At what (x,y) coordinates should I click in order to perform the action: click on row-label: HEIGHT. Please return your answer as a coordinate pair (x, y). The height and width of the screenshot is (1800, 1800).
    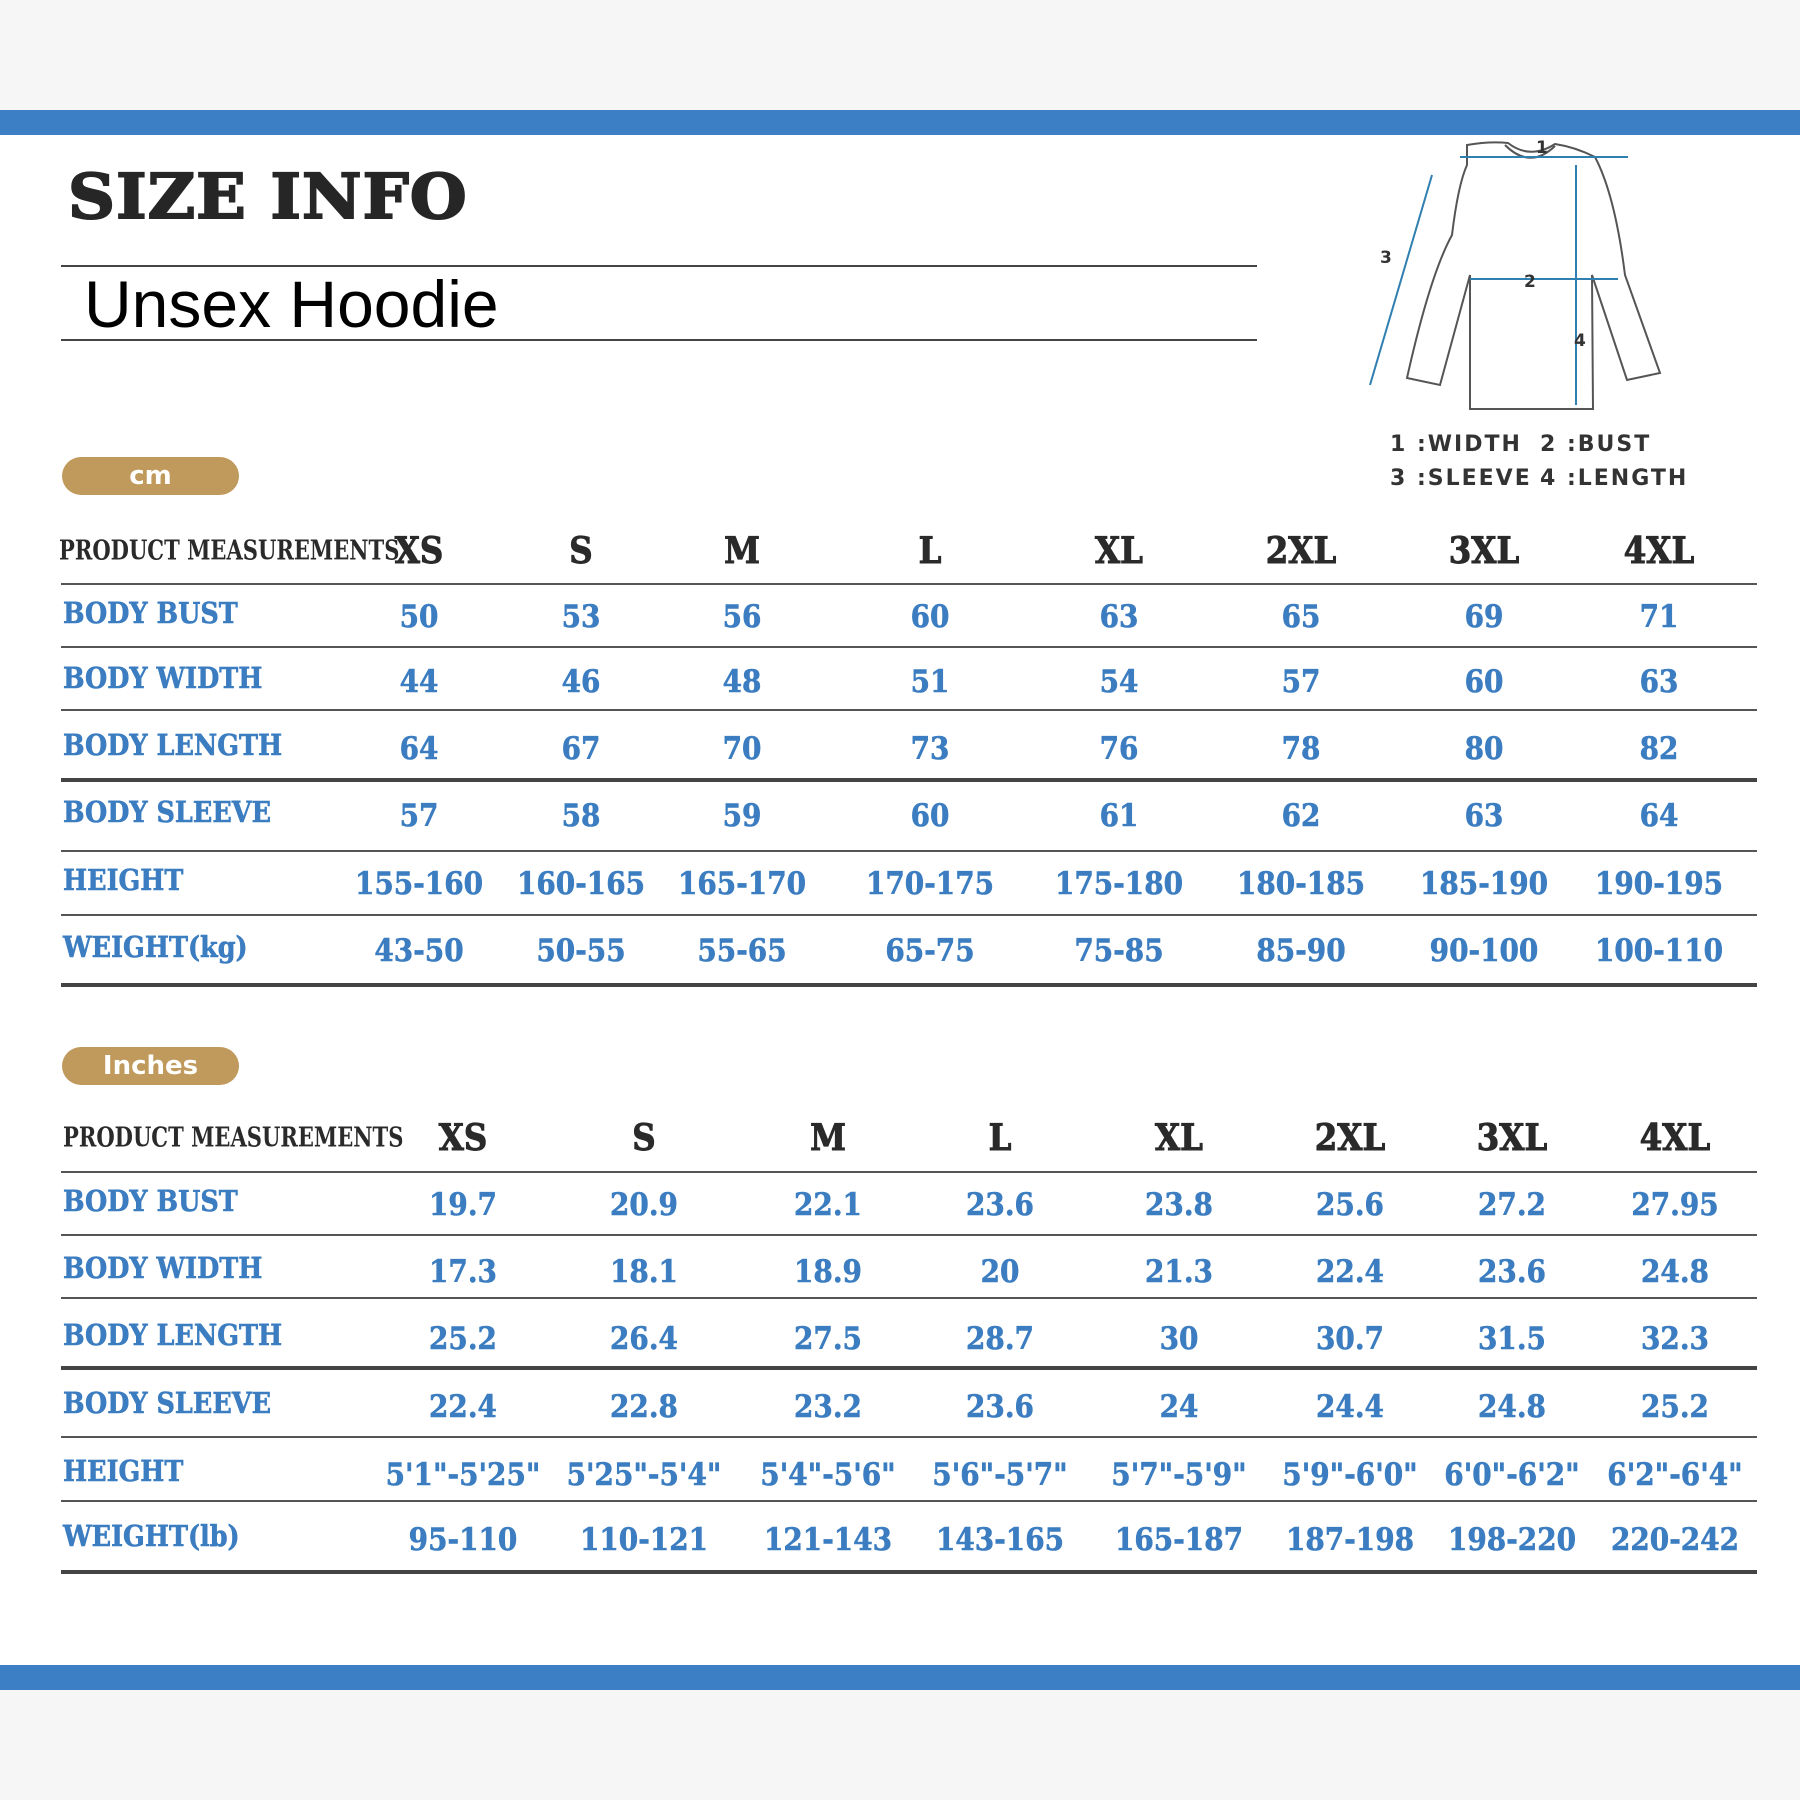
    Looking at the image, I should click on (123, 880).